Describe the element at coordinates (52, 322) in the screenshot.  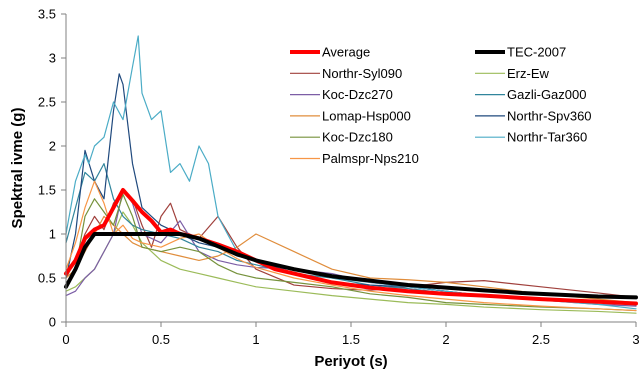
I see `y-tick-label: 0` at that location.